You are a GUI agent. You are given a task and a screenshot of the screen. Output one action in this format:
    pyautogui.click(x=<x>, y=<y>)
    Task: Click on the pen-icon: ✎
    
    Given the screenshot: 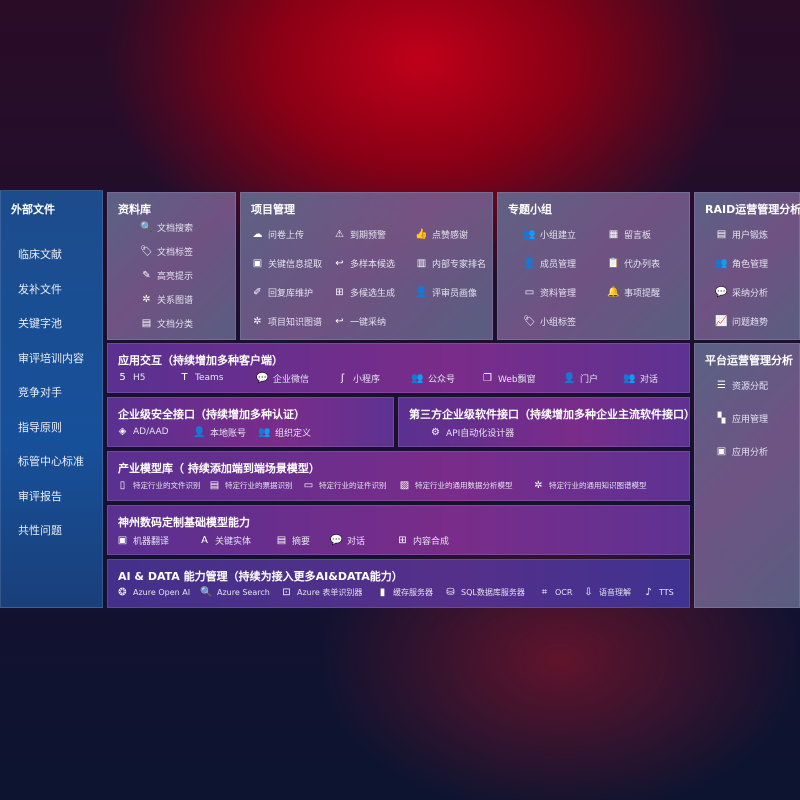 What is the action you would take?
    pyautogui.click(x=146, y=275)
    